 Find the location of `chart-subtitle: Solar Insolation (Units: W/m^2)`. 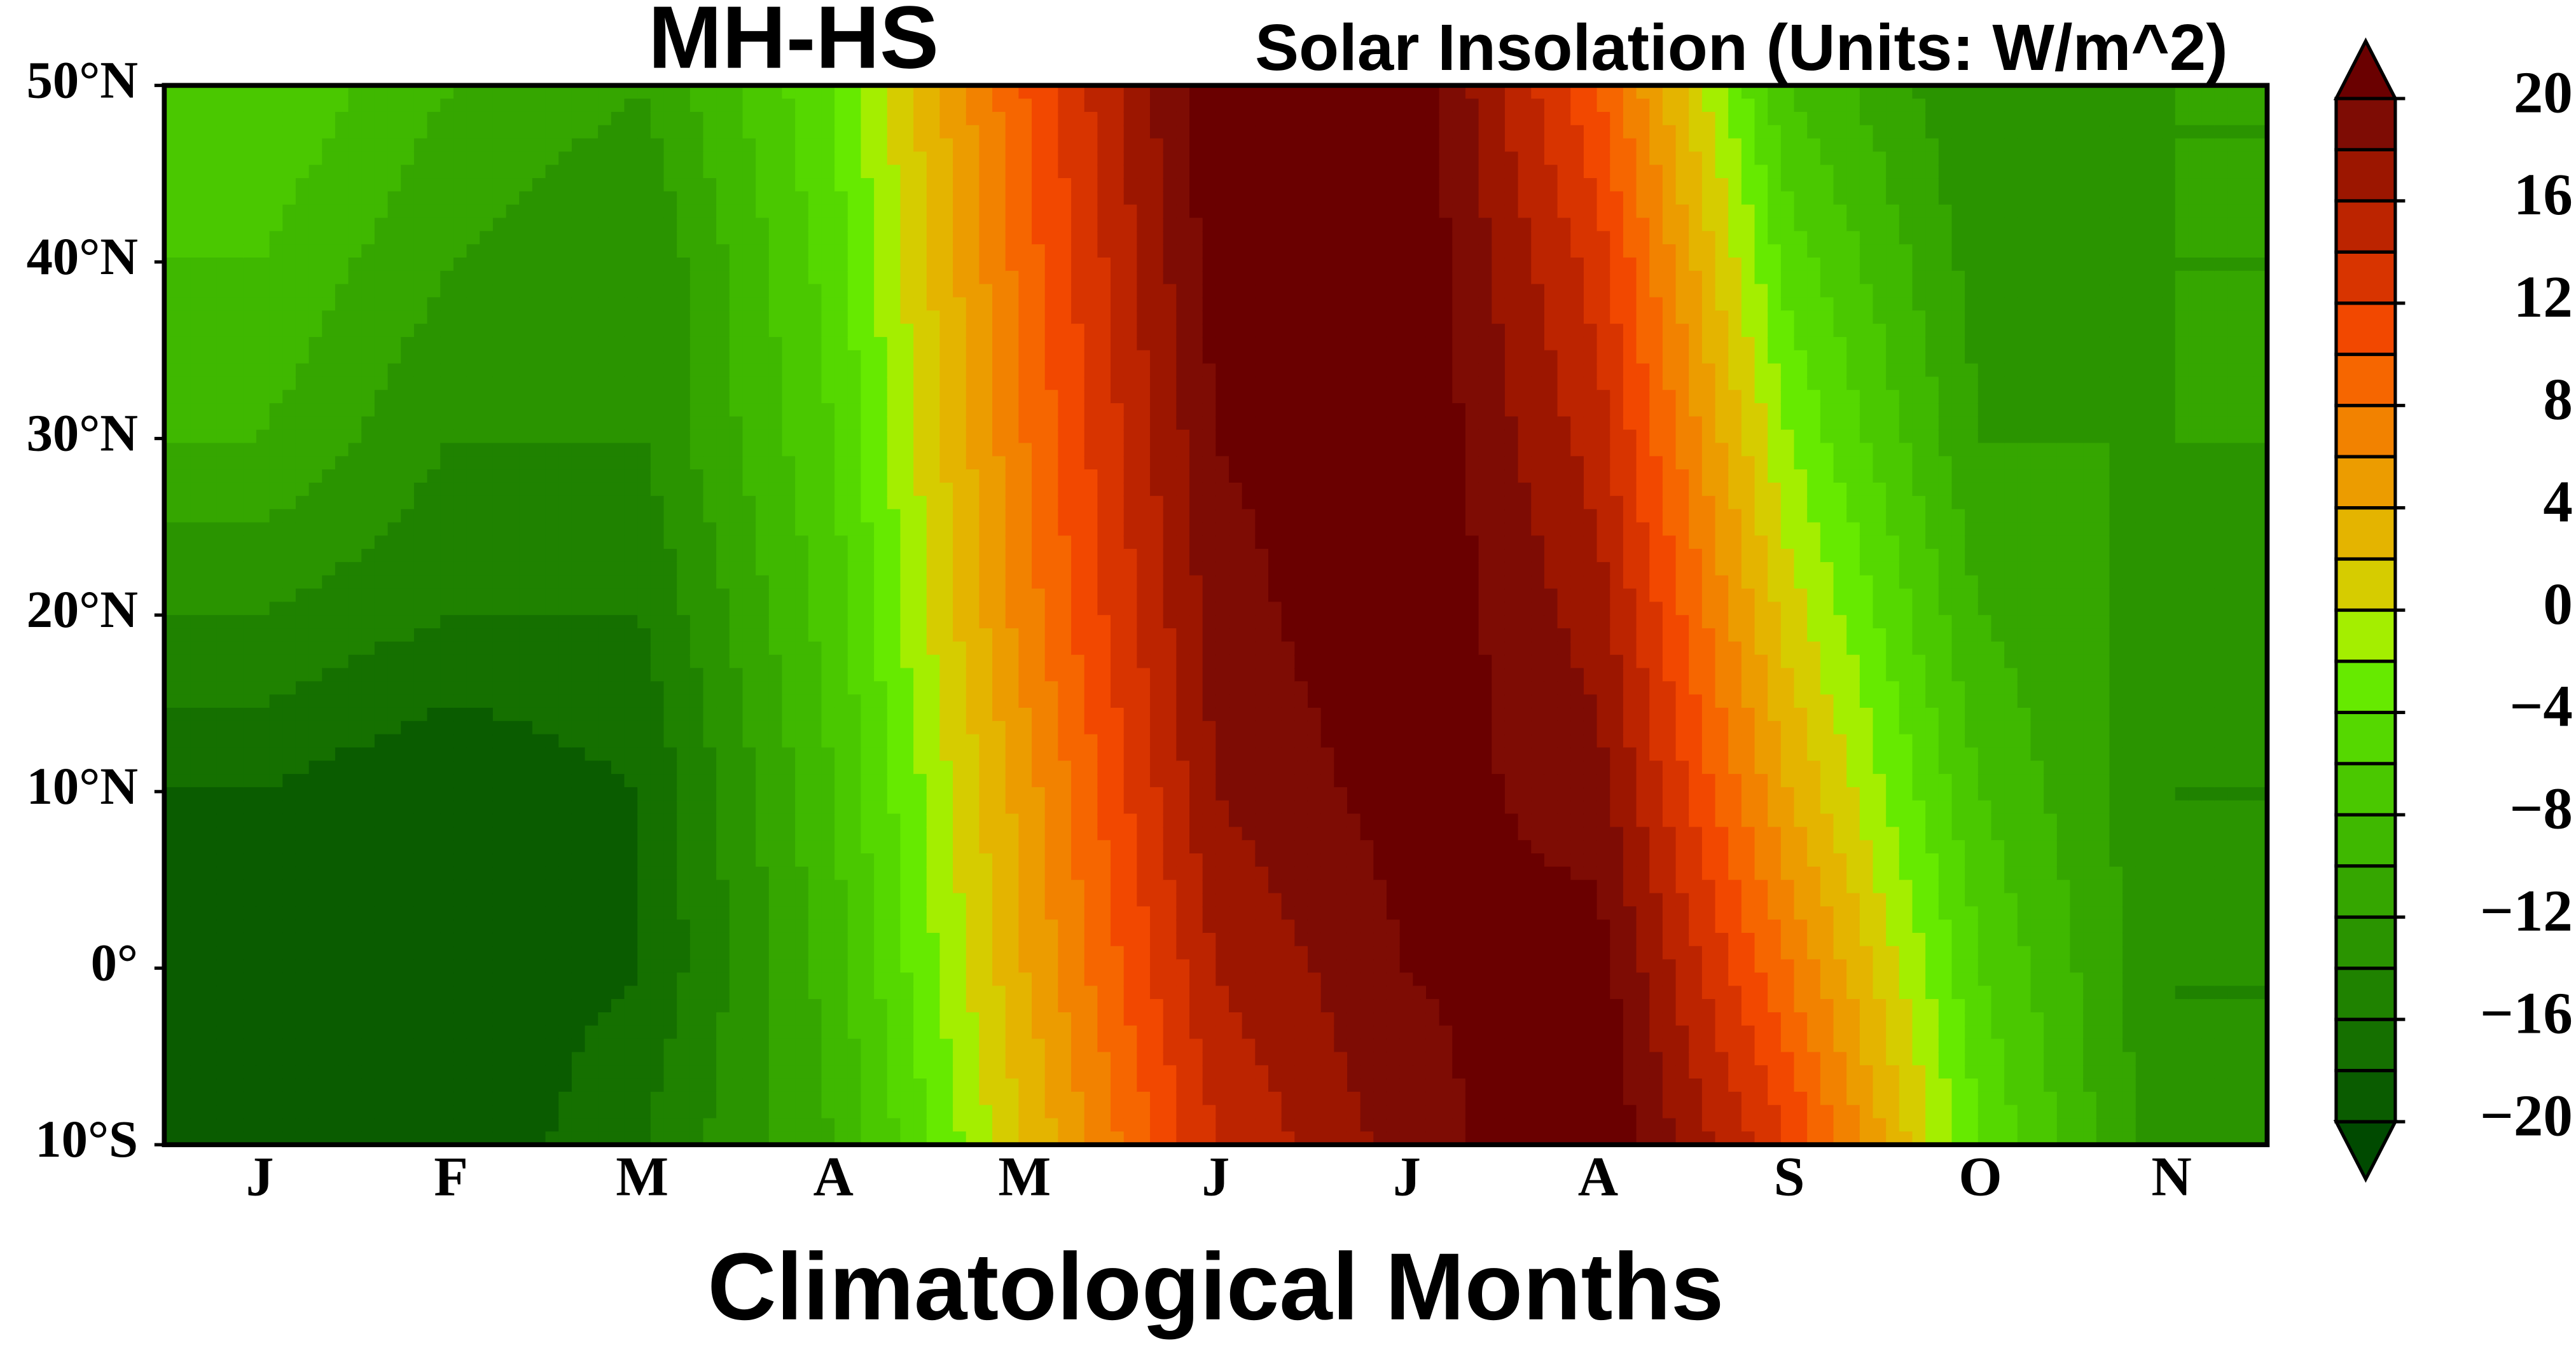

chart-subtitle: Solar Insolation (Units: W/m^2) is located at coordinates (1741, 47).